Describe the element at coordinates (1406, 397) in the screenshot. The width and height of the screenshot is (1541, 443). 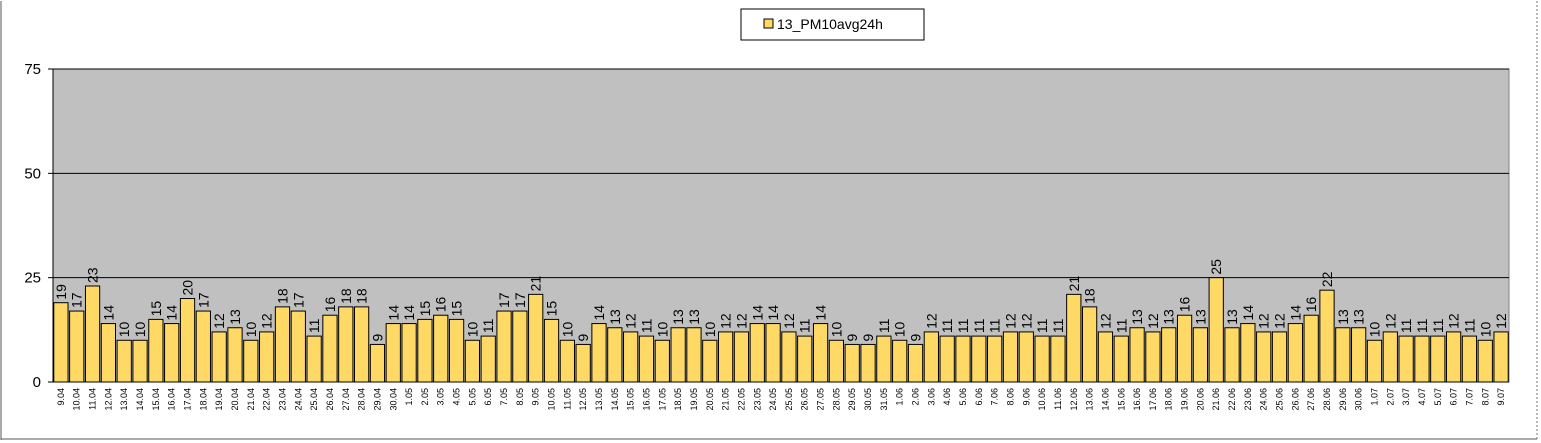
I see `x-tick-label: 3.07` at that location.